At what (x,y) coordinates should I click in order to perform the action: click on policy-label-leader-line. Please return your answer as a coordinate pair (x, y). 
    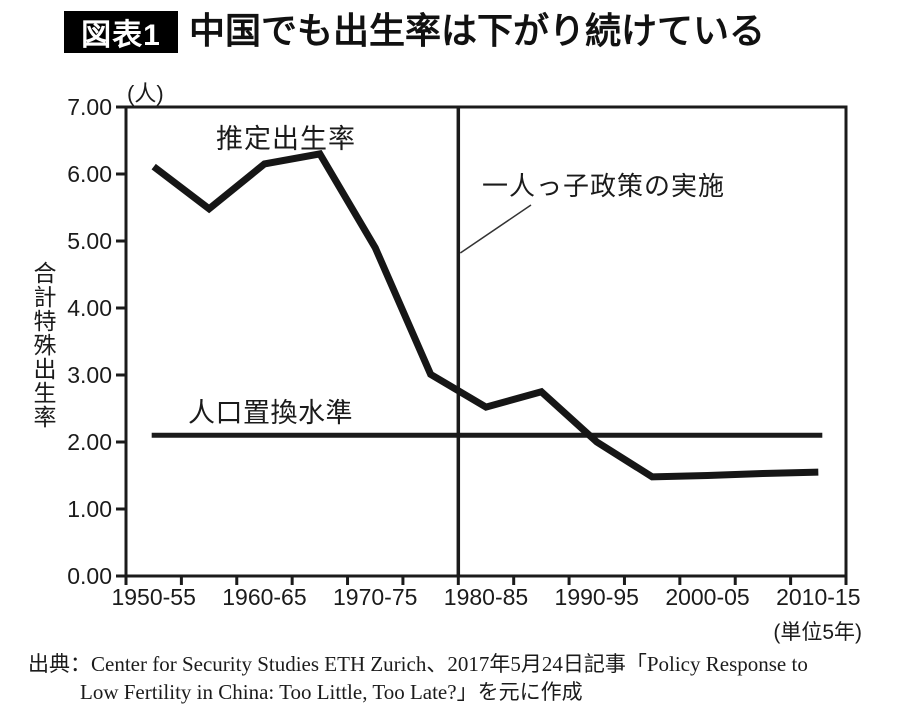
    Looking at the image, I should click on (495, 229).